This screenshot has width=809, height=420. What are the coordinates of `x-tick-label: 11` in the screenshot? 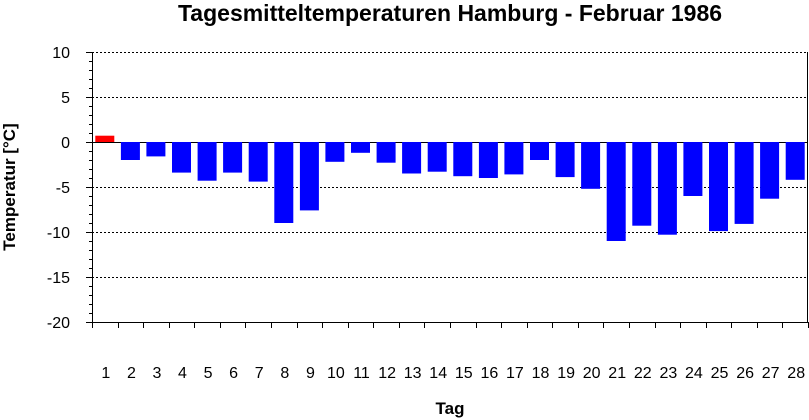 It's located at (361, 373).